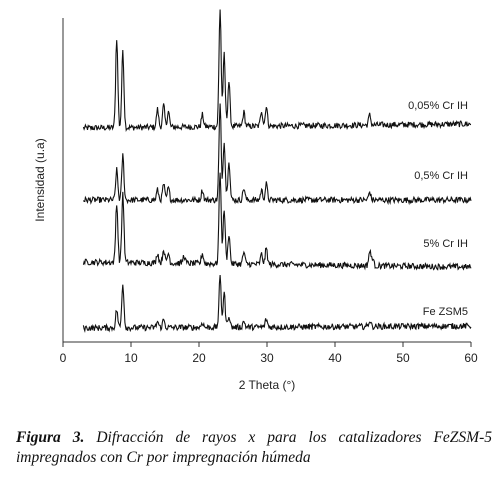 The height and width of the screenshot is (489, 500). Describe the element at coordinates (199, 358) in the screenshot. I see `x-tick-label: 20` at that location.